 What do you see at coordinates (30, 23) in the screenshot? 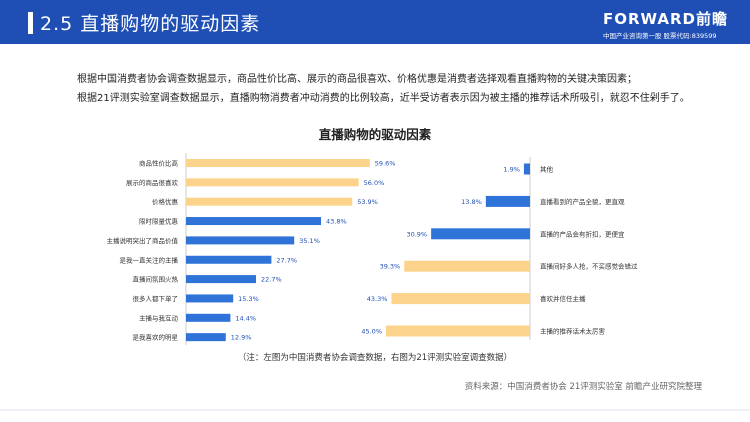
I see `header-accent` at bounding box center [30, 23].